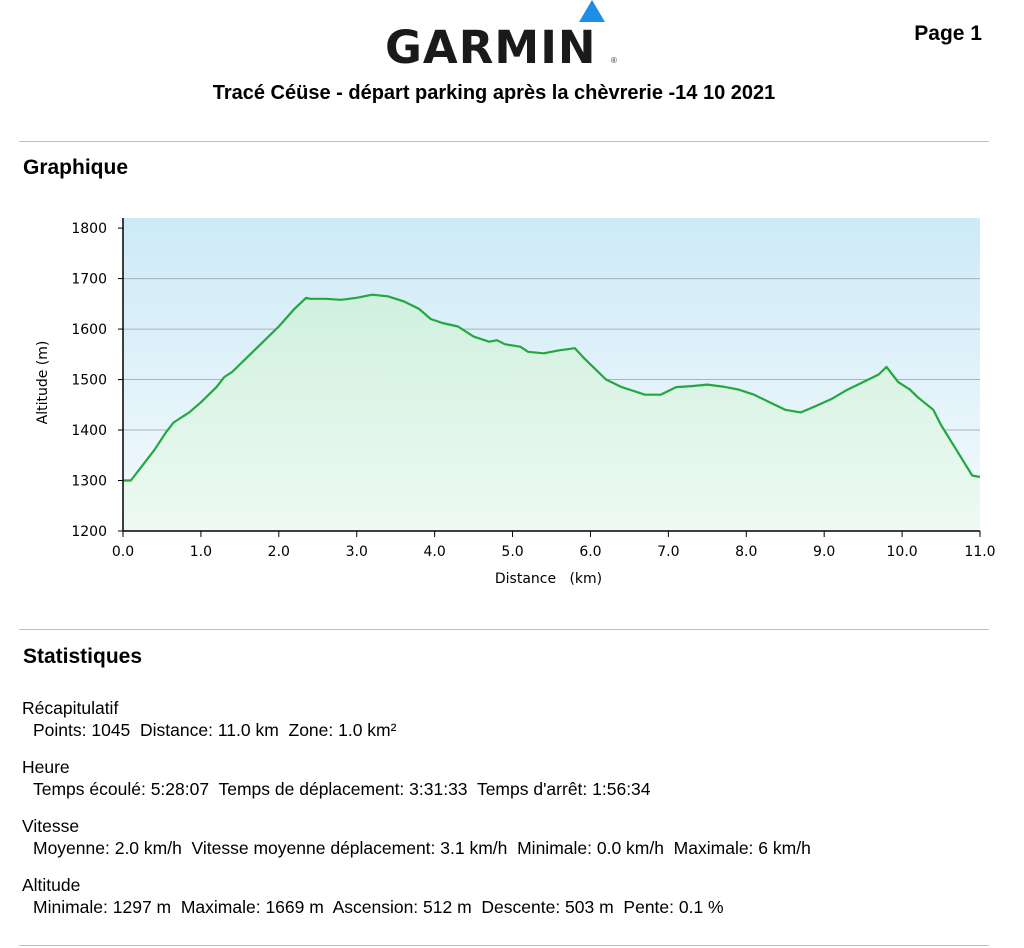  What do you see at coordinates (590, 552) in the screenshot?
I see `x-tick-label: 6.0` at bounding box center [590, 552].